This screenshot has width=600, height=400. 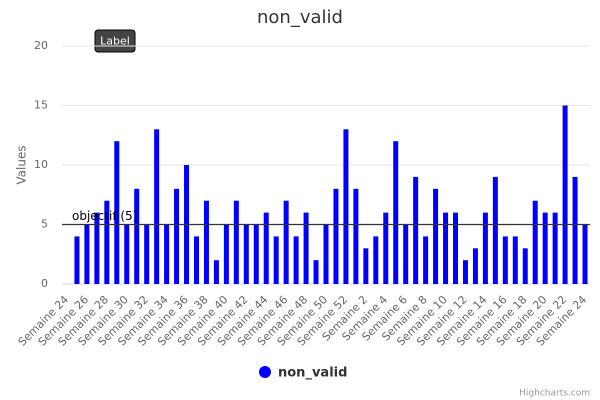 What do you see at coordinates (554, 394) in the screenshot?
I see `credits: Highcharts.com` at bounding box center [554, 394].